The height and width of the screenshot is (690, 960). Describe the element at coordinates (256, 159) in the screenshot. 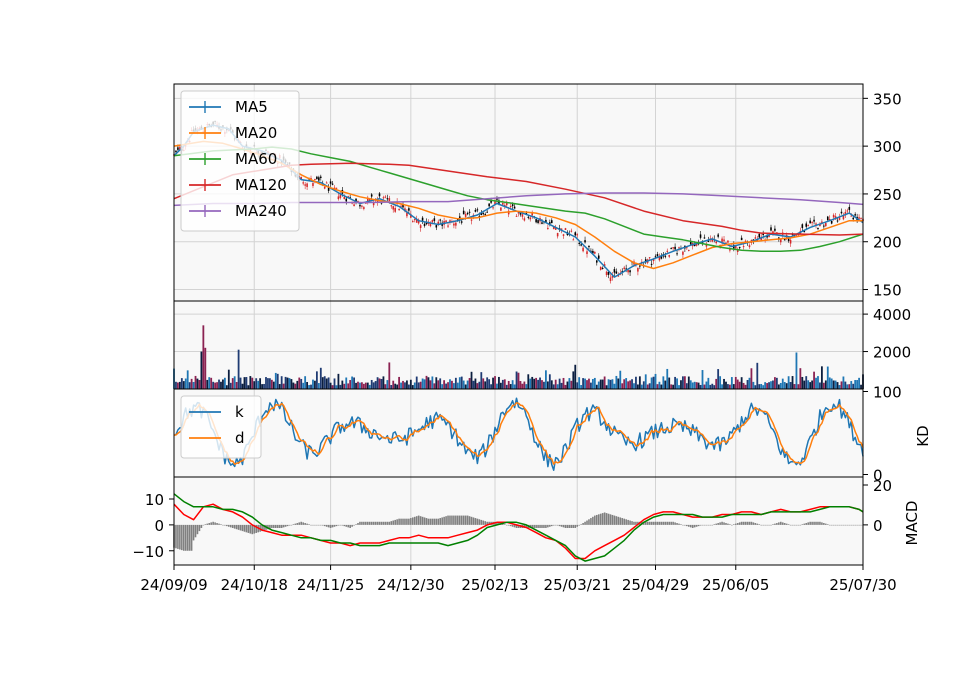

I see `price-legend-label-2: MA60` at that location.